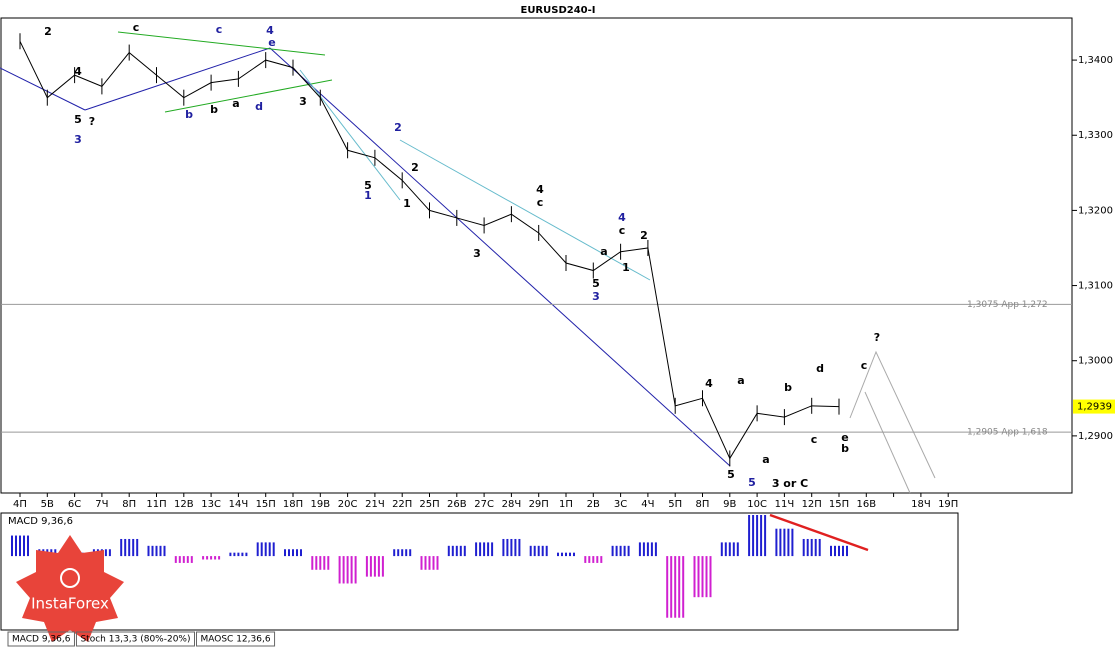 This screenshot has width=1116, height=661. I want to click on logo-badge, so click(70, 588).